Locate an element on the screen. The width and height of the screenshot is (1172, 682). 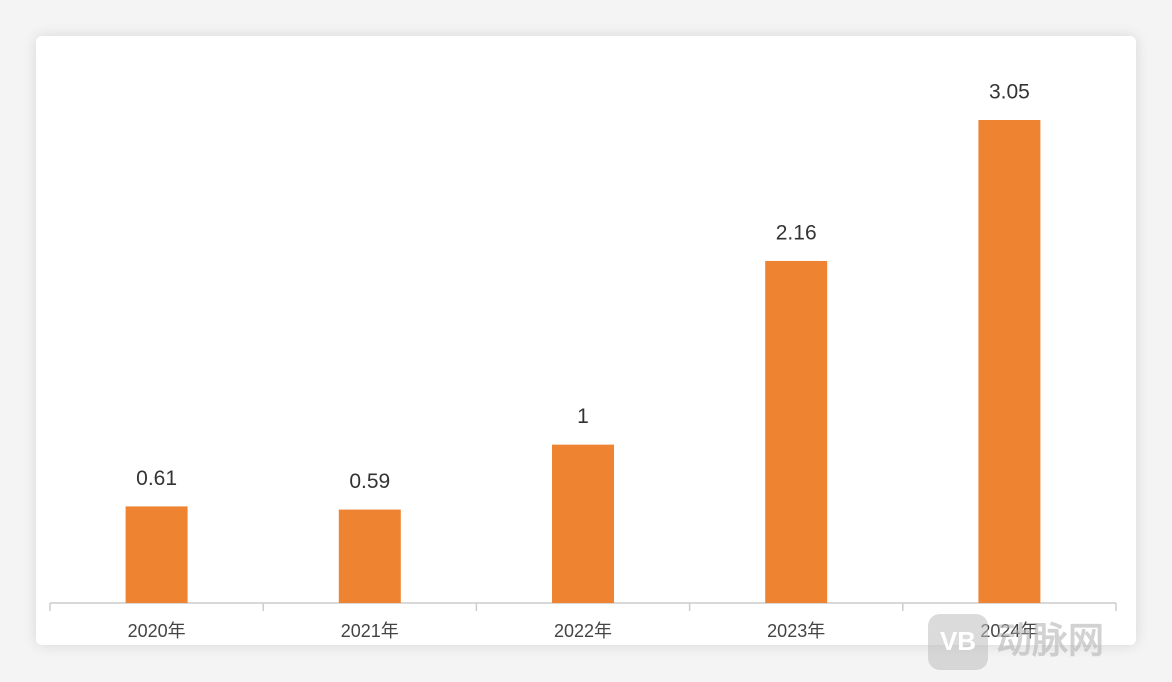
value-label: 3.05 is located at coordinates (1009, 92).